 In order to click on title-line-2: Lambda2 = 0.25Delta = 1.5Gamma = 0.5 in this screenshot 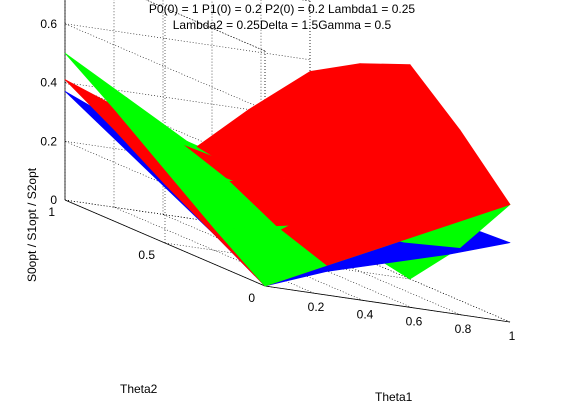, I will do `click(282, 25)`.